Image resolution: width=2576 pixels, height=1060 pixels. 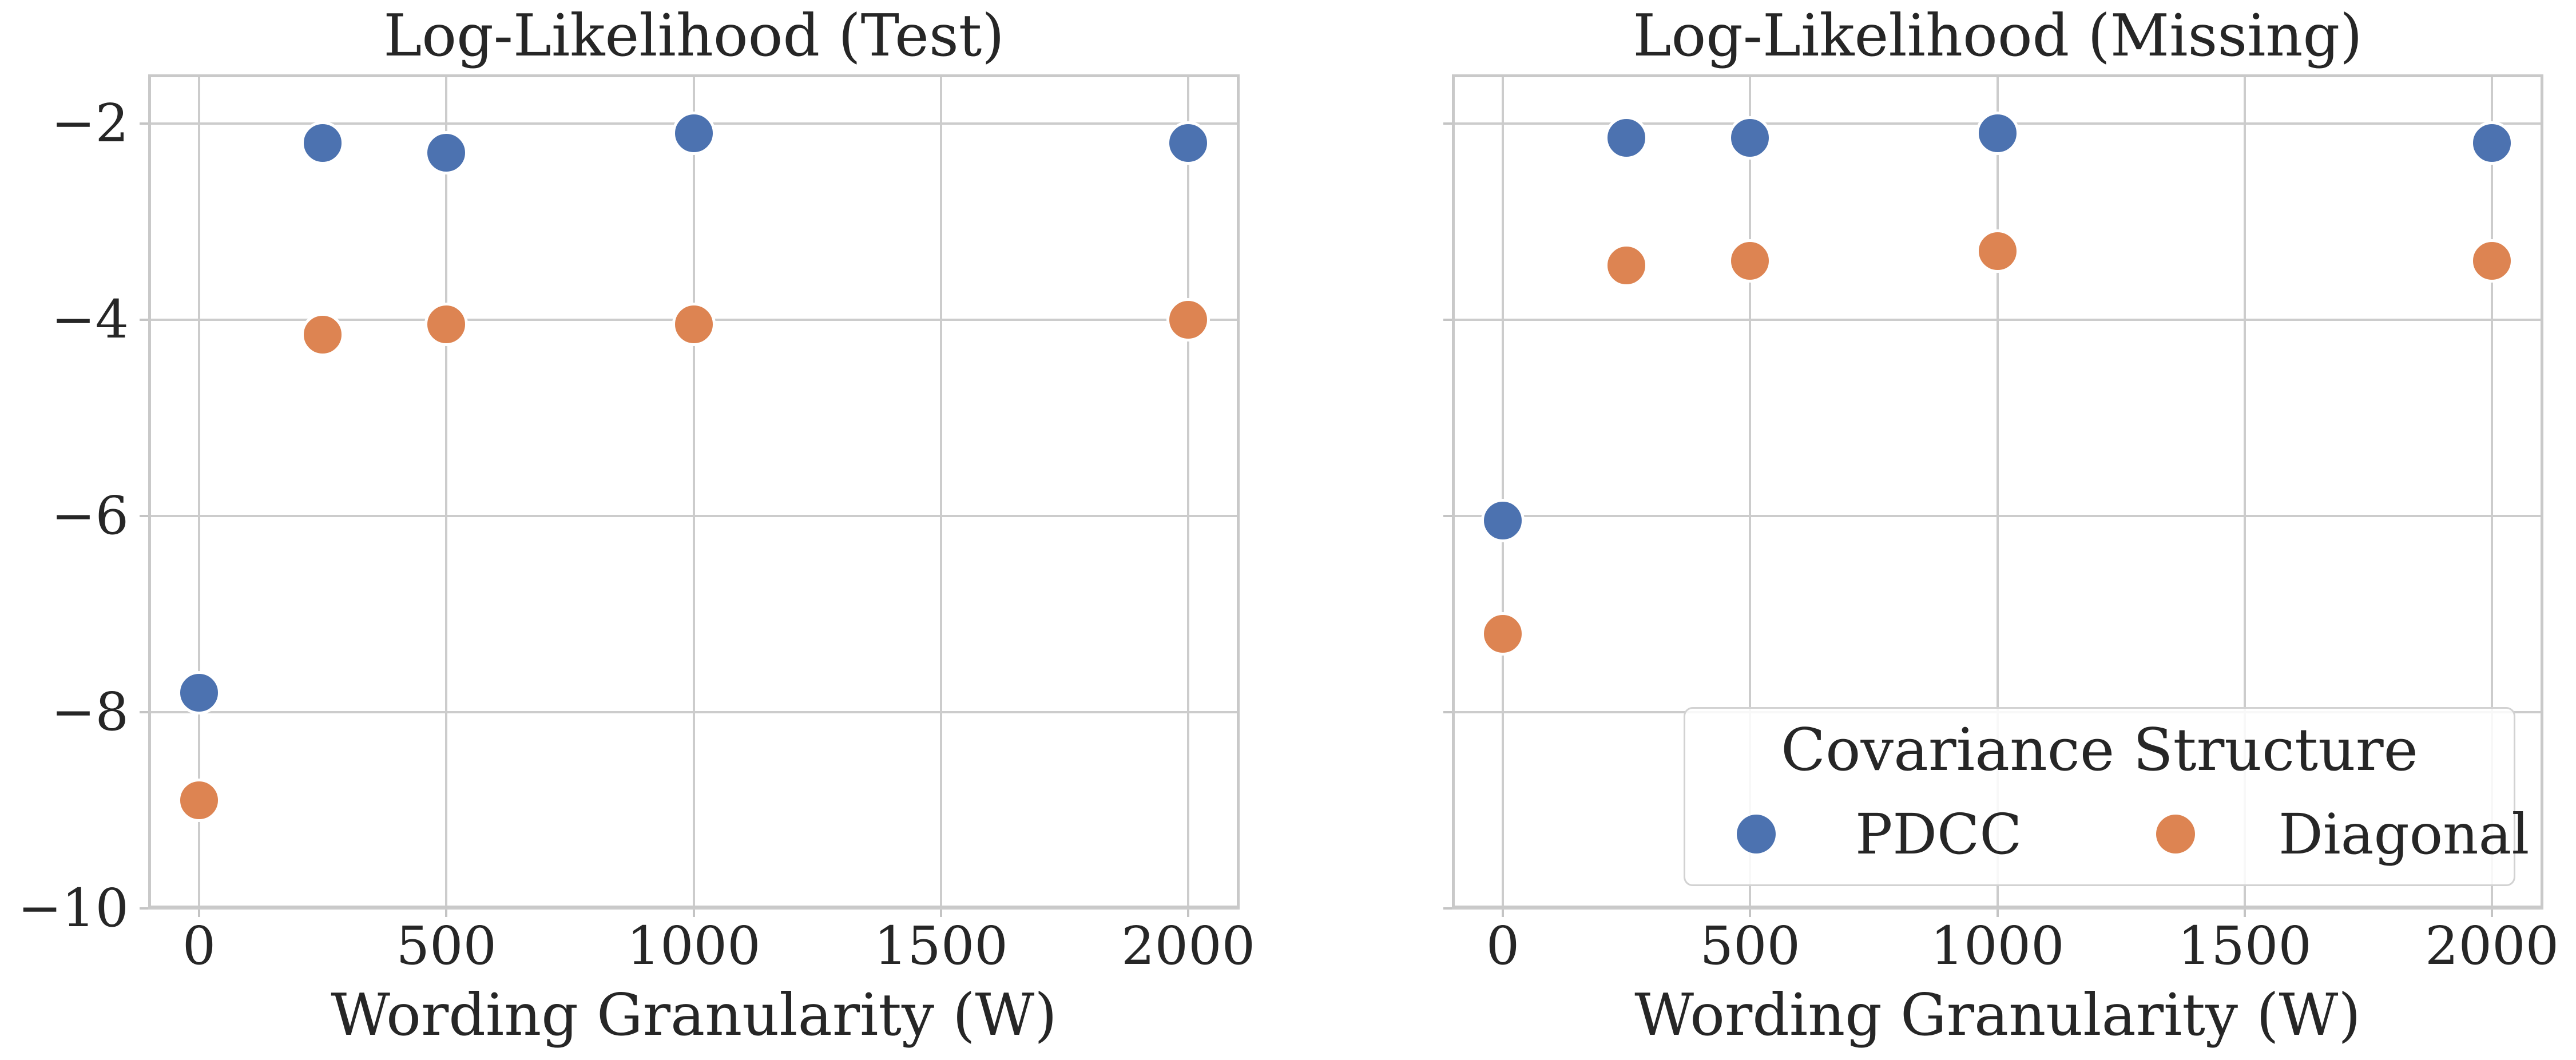 I want to click on legend-title: Covariance Structure, so click(x=2099, y=750).